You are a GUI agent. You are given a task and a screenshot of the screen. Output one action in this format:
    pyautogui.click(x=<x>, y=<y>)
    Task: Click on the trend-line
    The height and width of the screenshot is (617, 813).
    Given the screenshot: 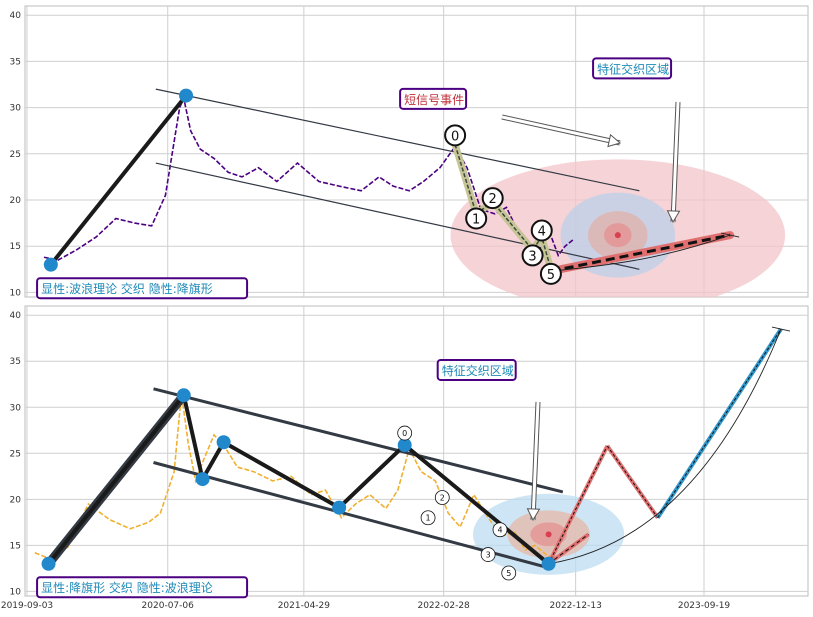 What is the action you would take?
    pyautogui.click(x=118, y=180)
    